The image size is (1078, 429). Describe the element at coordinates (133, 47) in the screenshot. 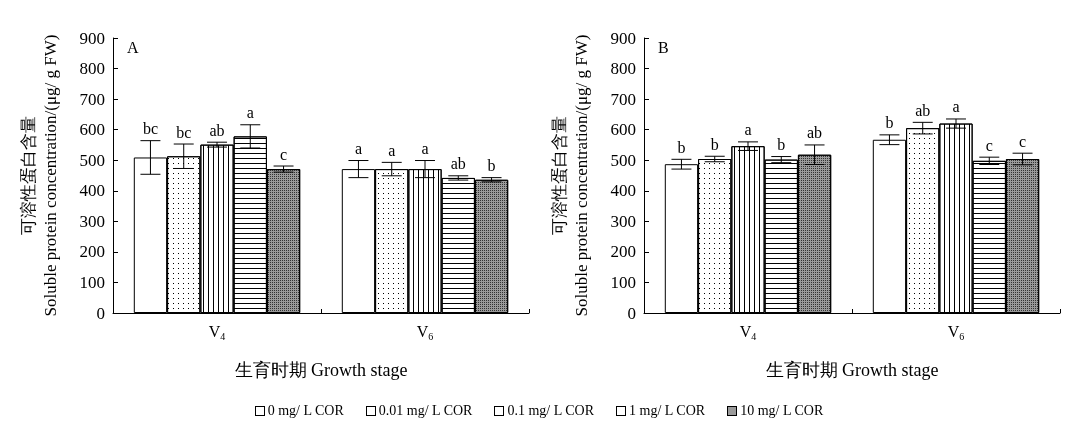

I see `chart-title: A` at that location.